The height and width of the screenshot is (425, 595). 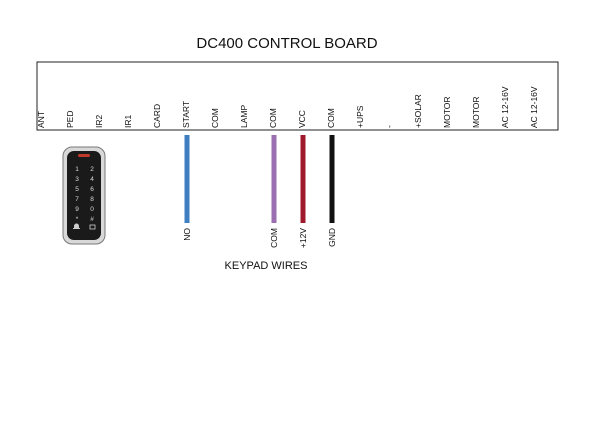 I want to click on wires-caption: KEYPAD WIRES, so click(x=266, y=266).